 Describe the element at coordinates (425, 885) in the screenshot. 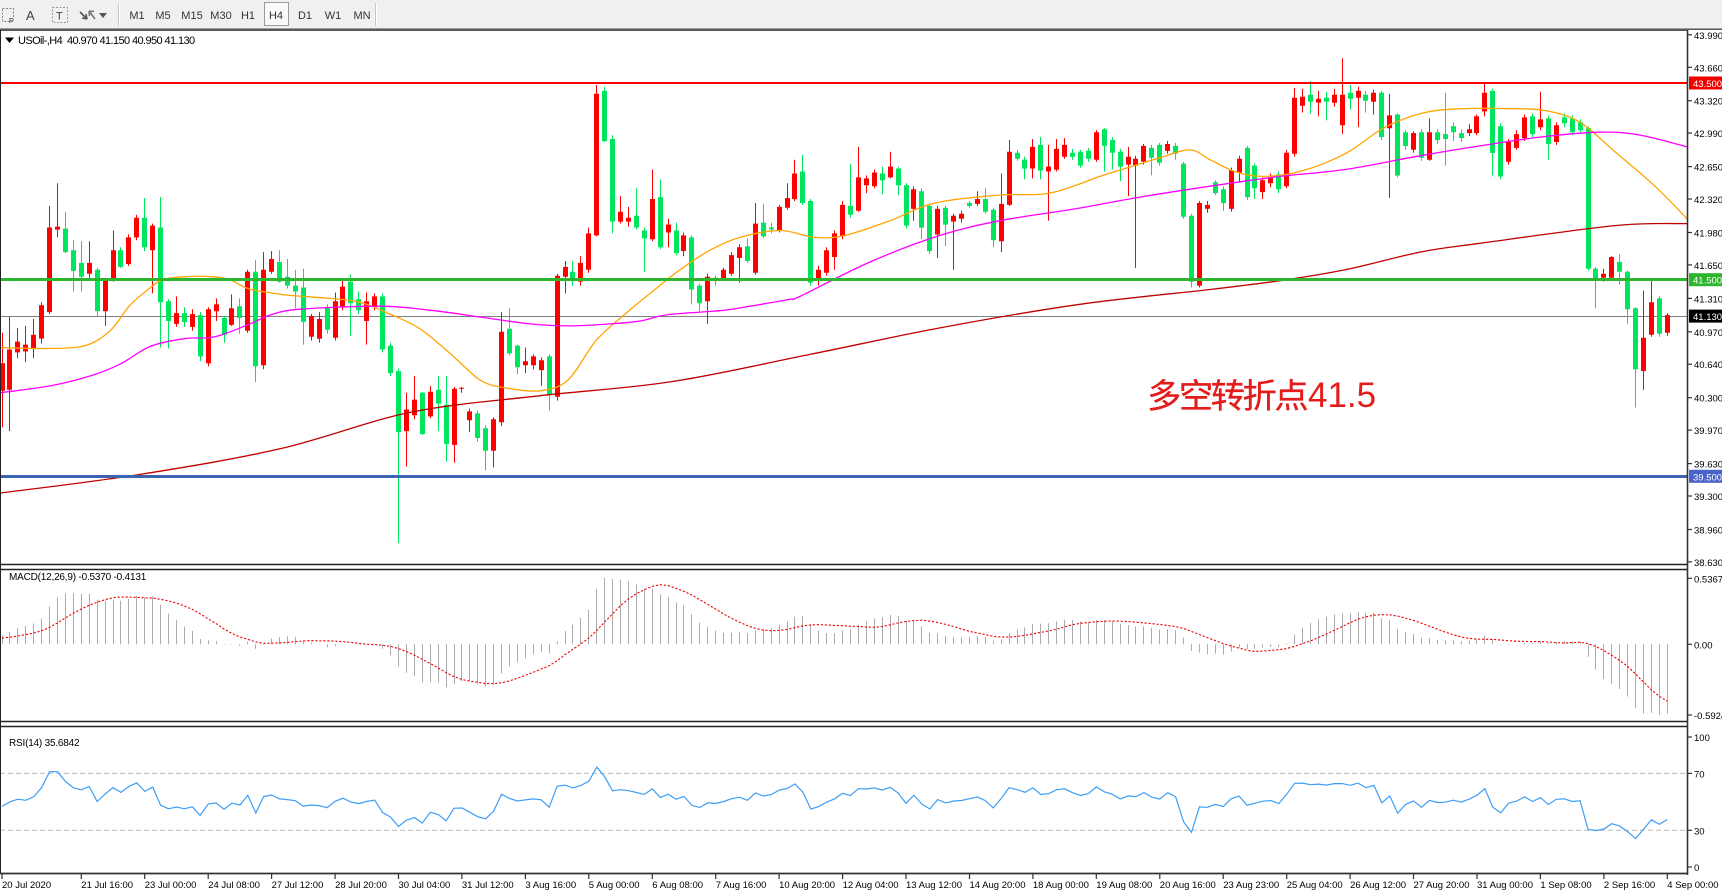

I see `svg-text: 30 Jul 04:00` at that location.